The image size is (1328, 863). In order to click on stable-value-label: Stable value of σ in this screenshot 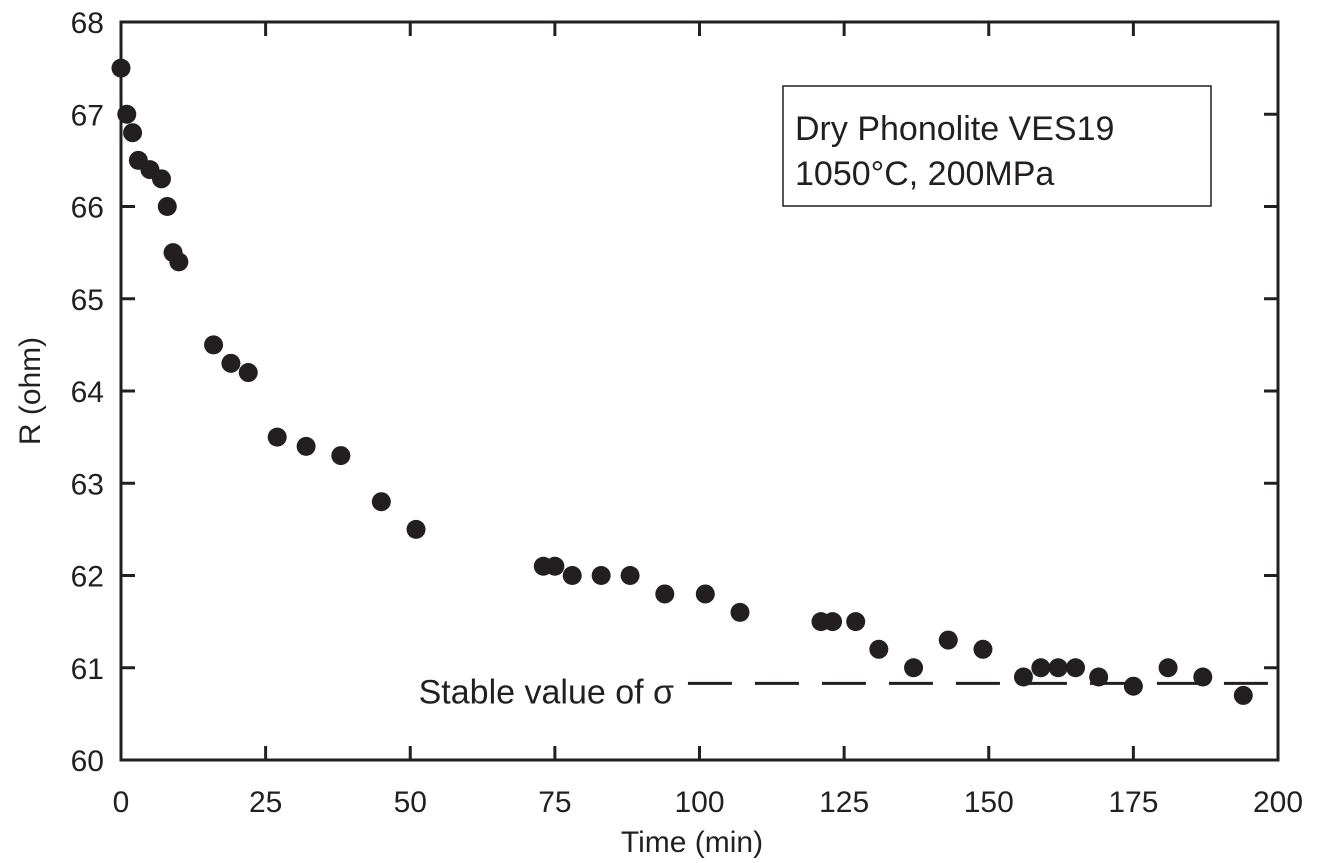, I will do `click(546, 692)`.